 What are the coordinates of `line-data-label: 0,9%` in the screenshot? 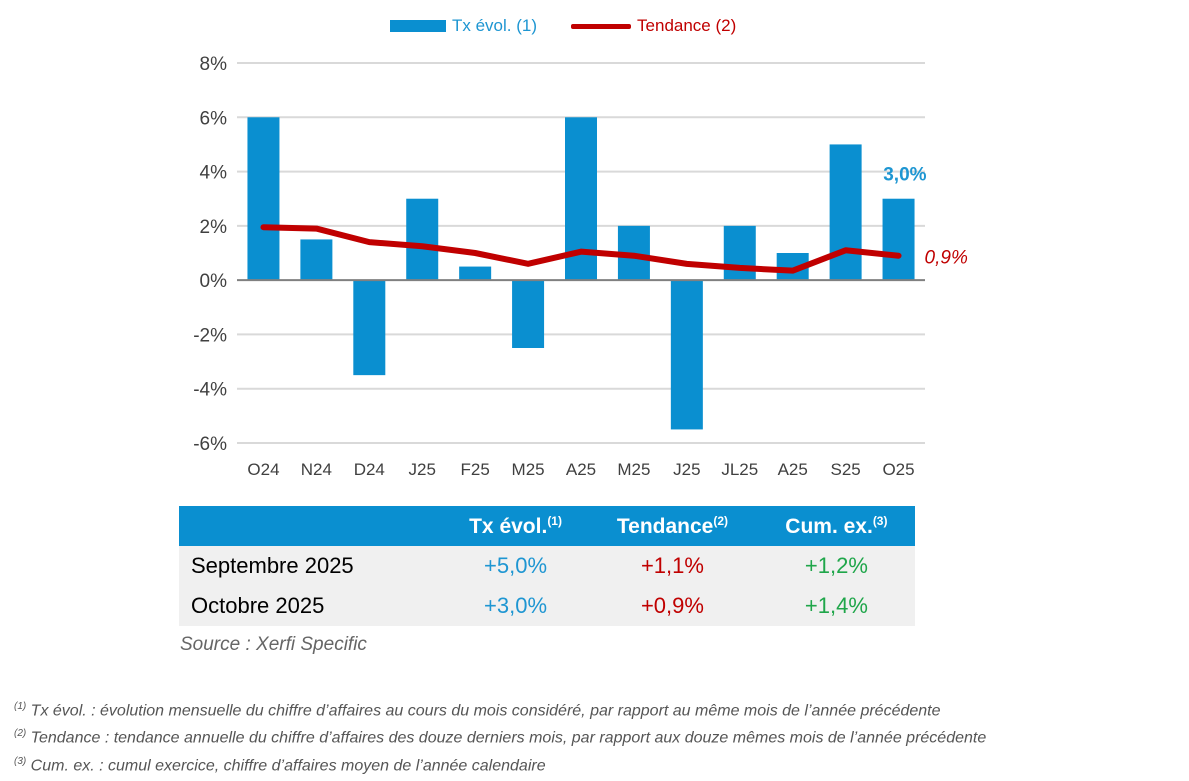 It's located at (946, 258).